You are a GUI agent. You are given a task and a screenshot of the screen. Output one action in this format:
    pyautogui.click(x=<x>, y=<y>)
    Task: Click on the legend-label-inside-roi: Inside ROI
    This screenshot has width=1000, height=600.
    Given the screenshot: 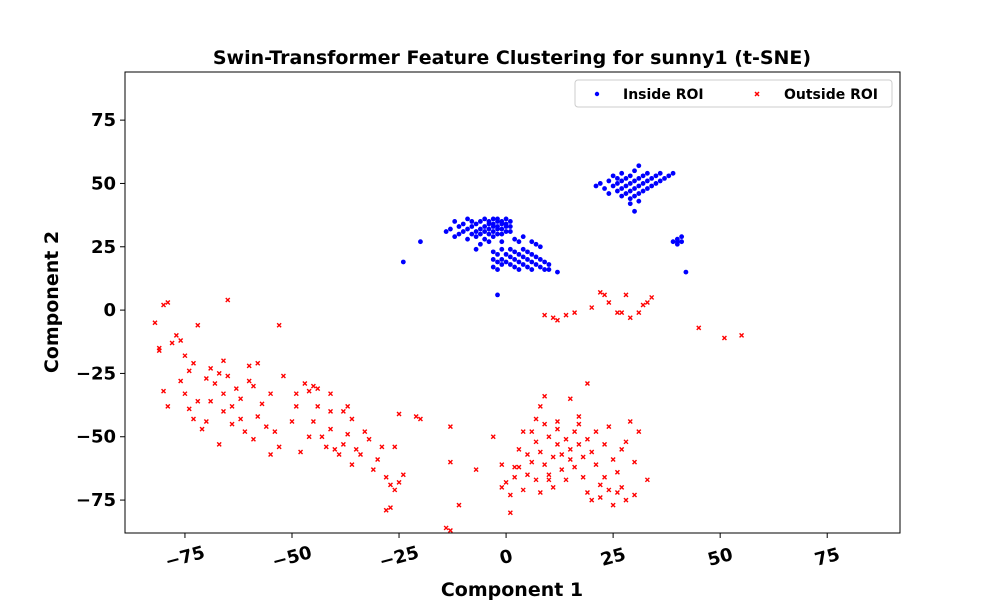 What is the action you would take?
    pyautogui.click(x=663, y=95)
    